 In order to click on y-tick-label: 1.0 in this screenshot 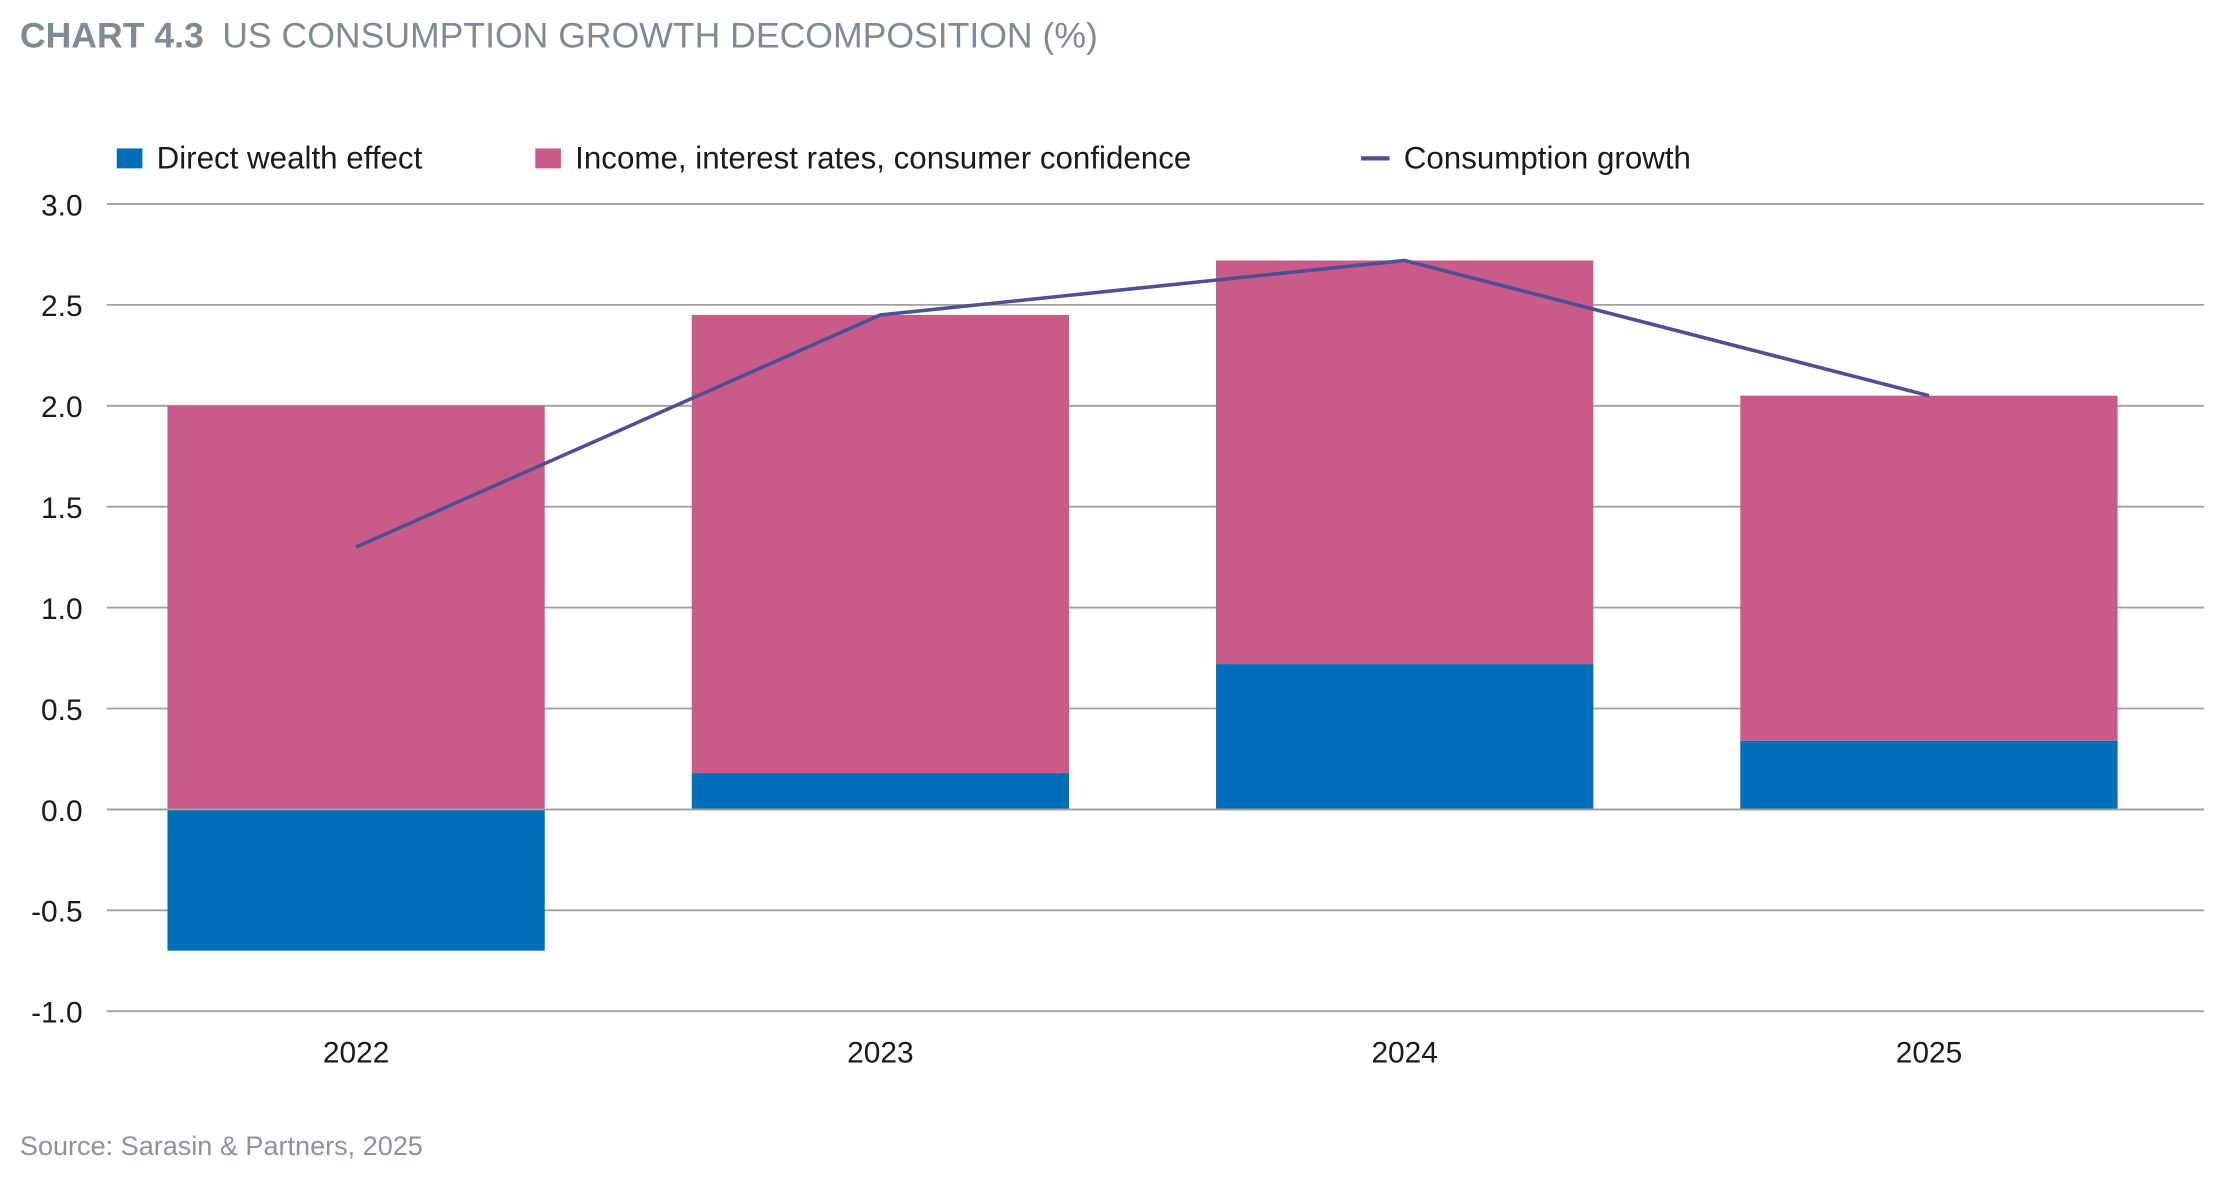, I will do `click(62, 609)`.